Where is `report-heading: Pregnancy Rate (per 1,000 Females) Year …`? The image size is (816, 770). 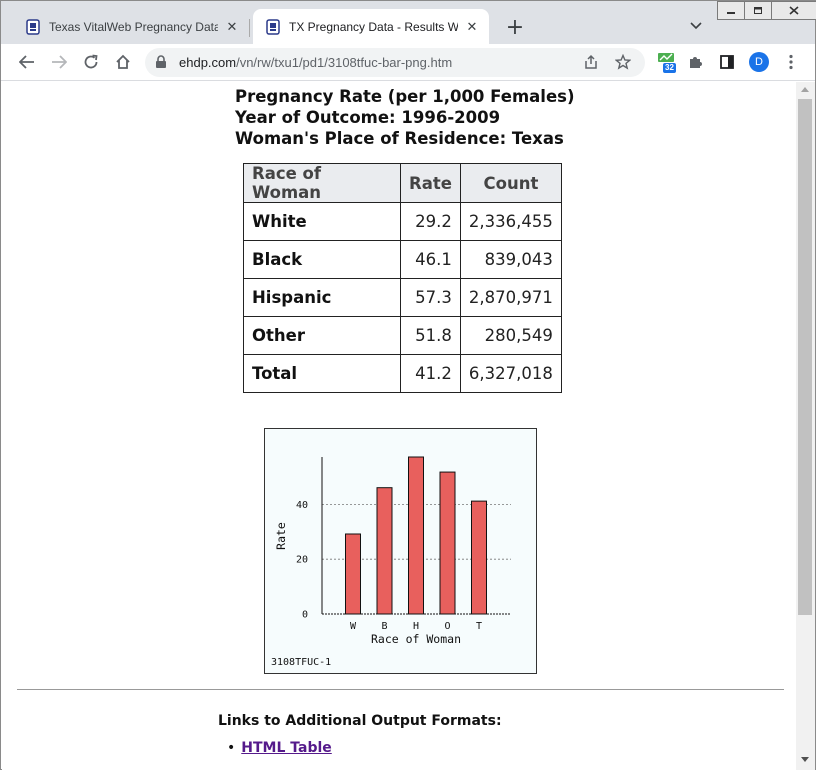 report-heading: Pregnancy Rate (per 1,000 Females) Year … is located at coordinates (405, 117).